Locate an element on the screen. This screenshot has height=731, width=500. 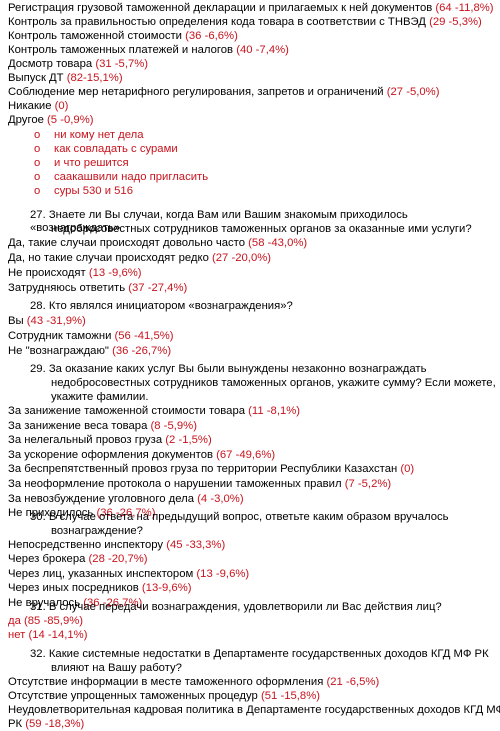
question-text: укажите фамилии. is located at coordinates (100, 397).